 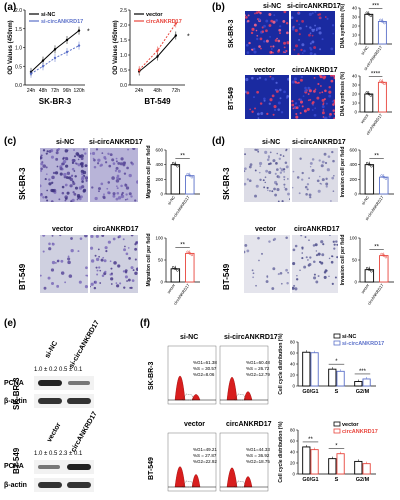 What do you see at coordinates (116, 47) in the screenshot?
I see `y-axis-label: OD Values (450nm)` at bounding box center [116, 47].